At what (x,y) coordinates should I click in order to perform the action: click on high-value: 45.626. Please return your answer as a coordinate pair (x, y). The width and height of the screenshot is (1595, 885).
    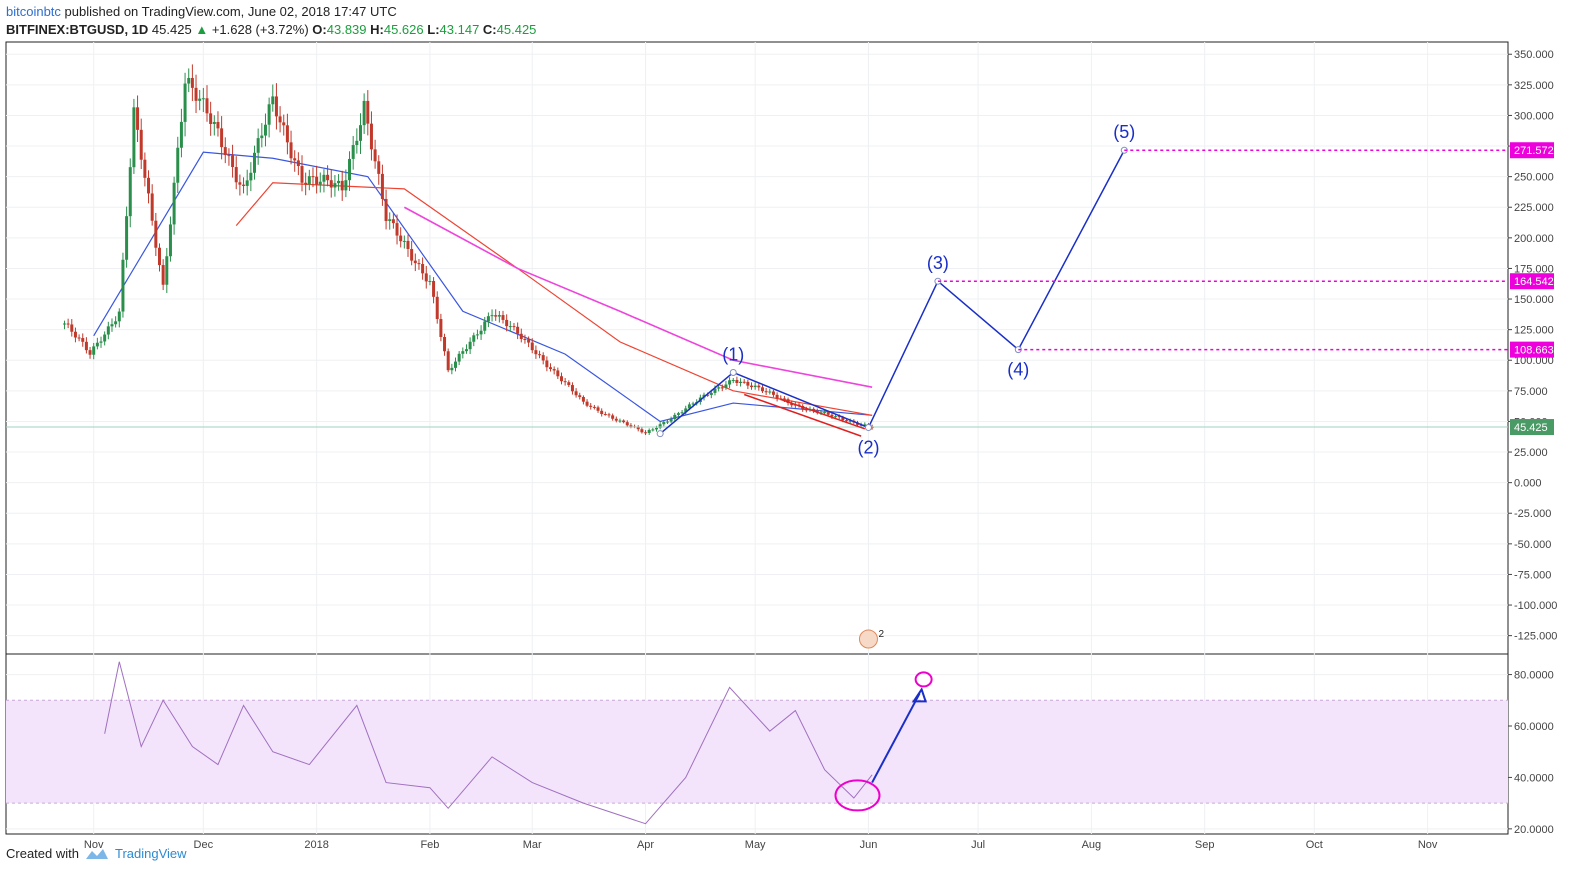
    Looking at the image, I should click on (403, 29).